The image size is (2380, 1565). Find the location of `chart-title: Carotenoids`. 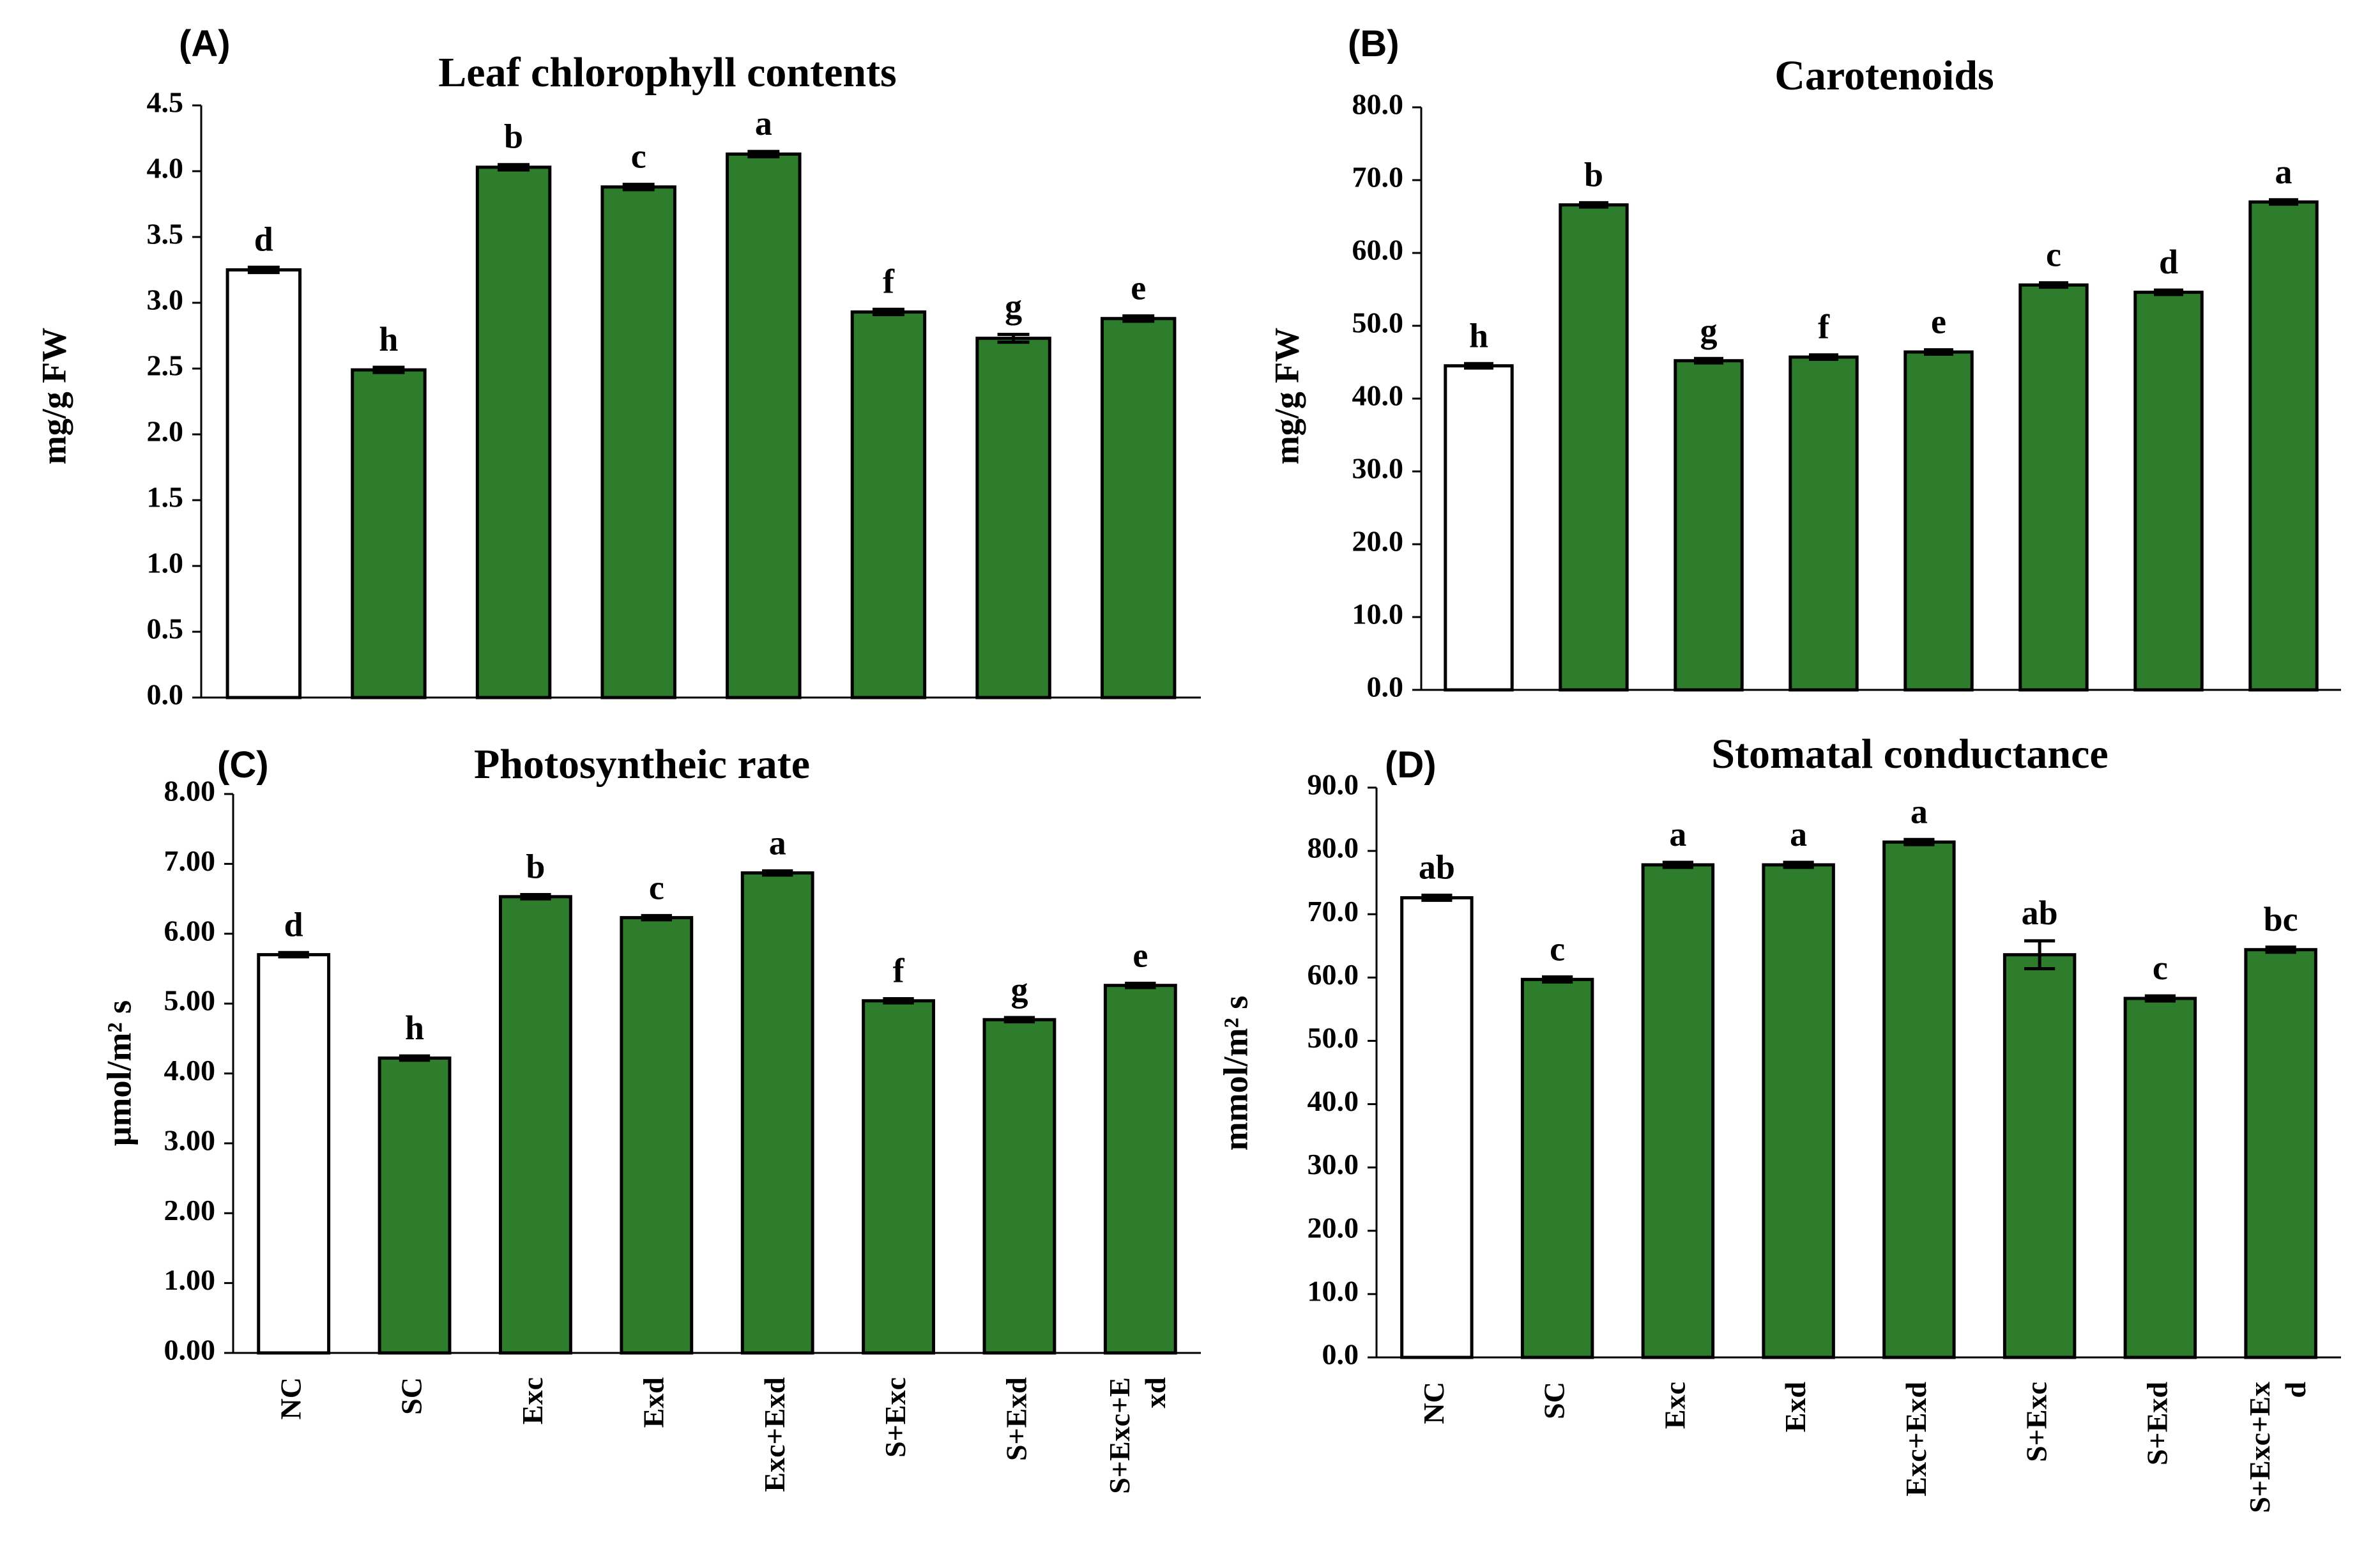

chart-title: Carotenoids is located at coordinates (1884, 75).